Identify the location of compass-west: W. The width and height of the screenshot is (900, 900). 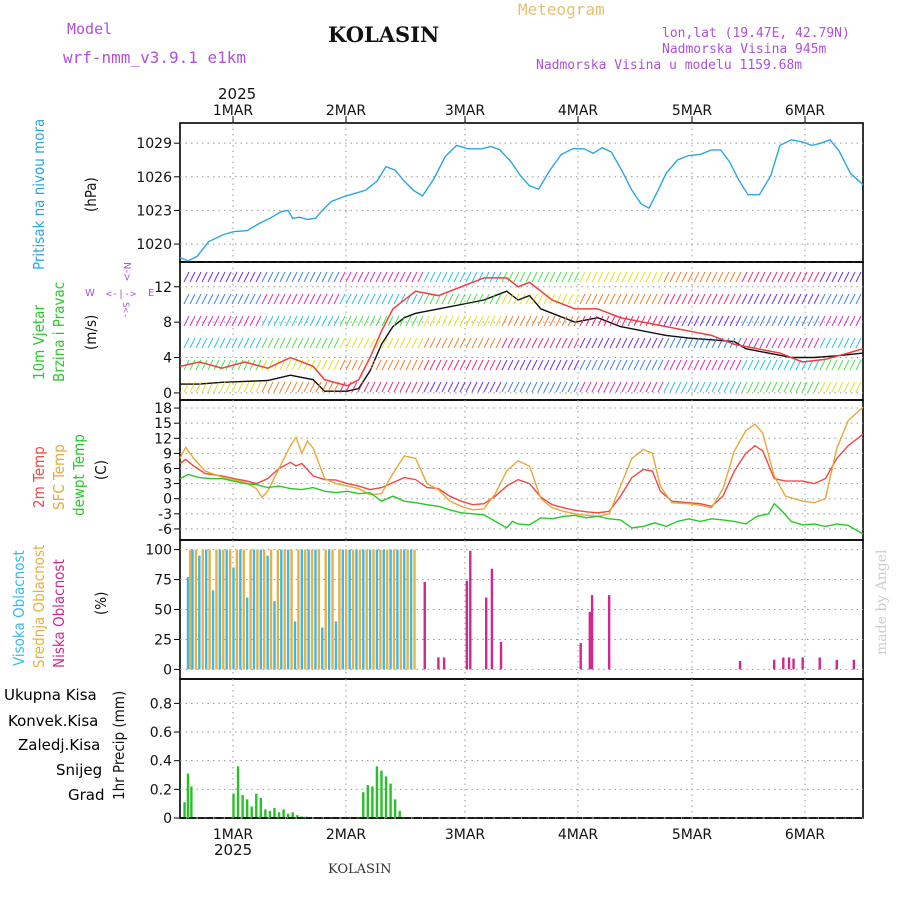
(90, 293).